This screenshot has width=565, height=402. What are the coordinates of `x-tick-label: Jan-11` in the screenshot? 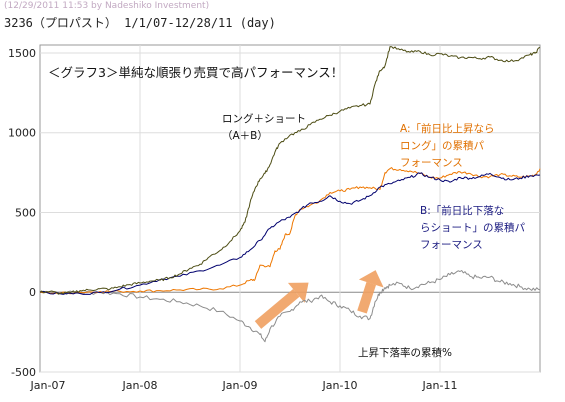 It's located at (440, 385).